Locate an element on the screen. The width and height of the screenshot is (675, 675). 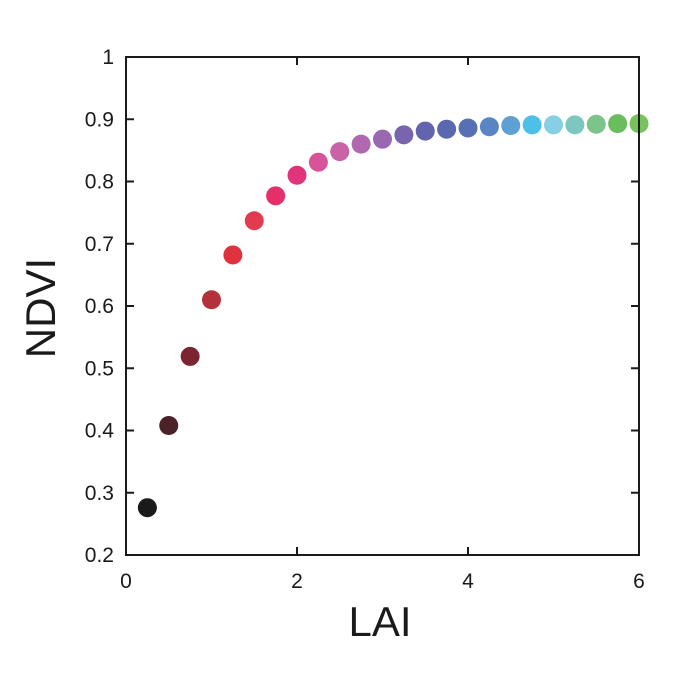
y-tick-label: 0.5 is located at coordinates (99, 368).